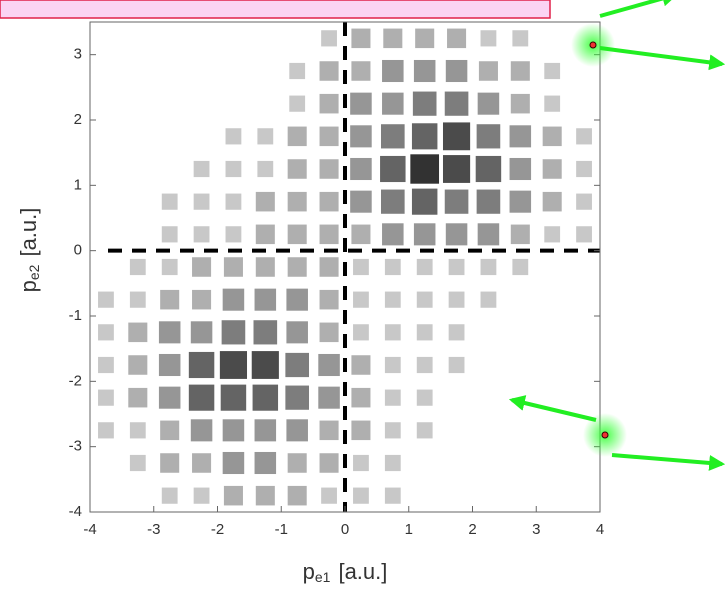 This screenshot has width=728, height=591. What do you see at coordinates (89, 529) in the screenshot?
I see `x-tick-label: -4` at bounding box center [89, 529].